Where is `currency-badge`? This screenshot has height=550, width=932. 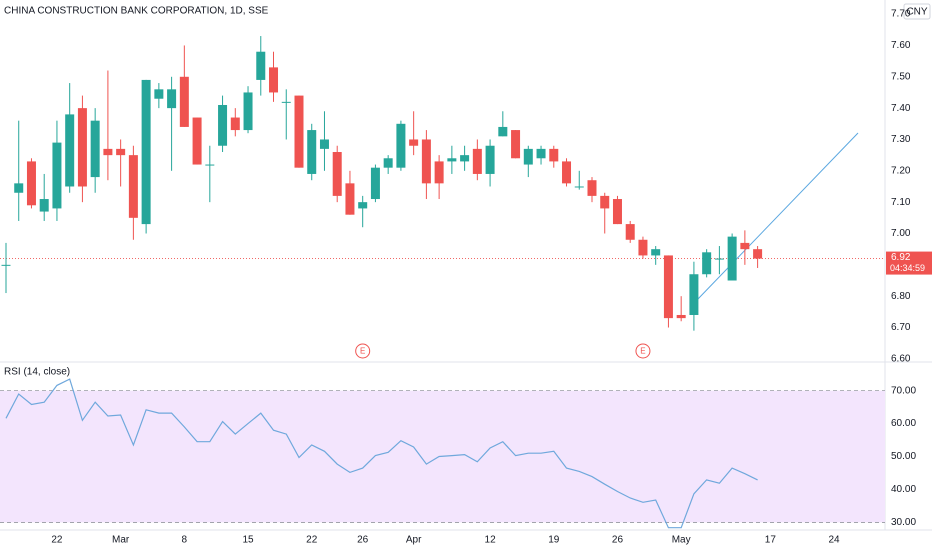
currency-badge is located at coordinates (917, 11).